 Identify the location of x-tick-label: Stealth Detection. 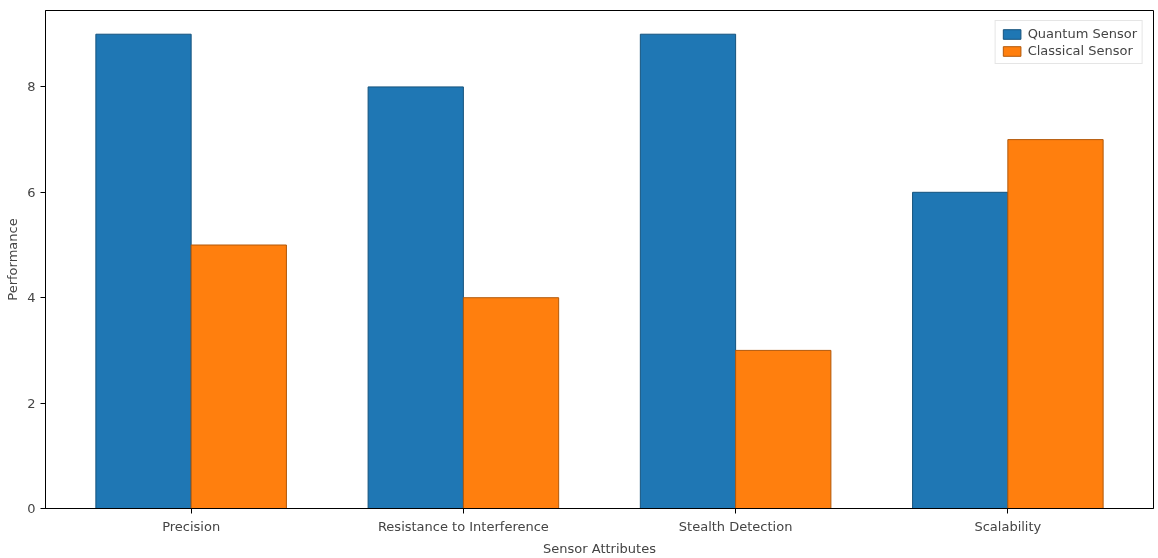
(735, 526).